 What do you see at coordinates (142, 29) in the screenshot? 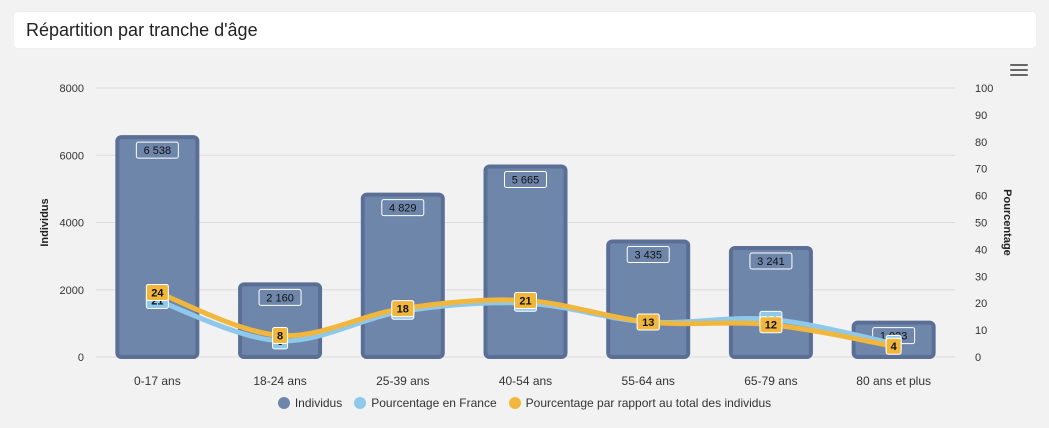
I see `chart-title: Répartition par tranche d'âge` at bounding box center [142, 29].